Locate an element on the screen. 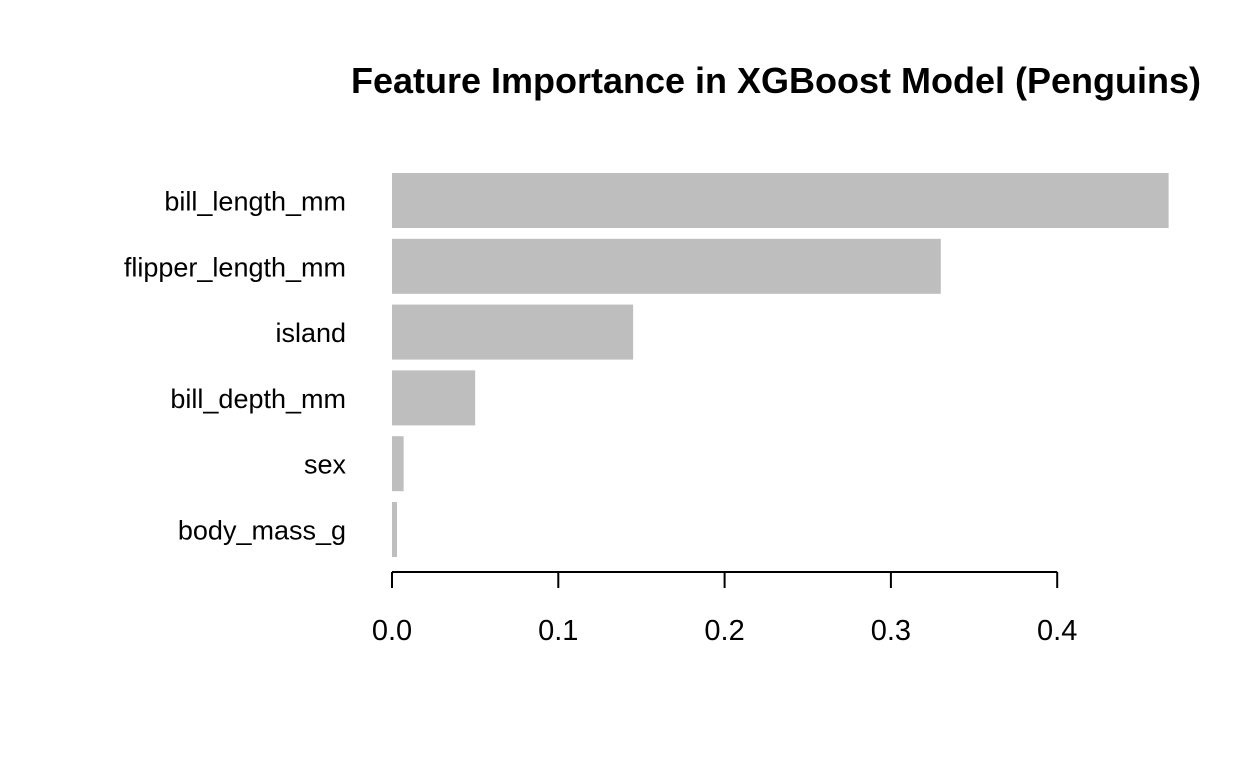  category-label-bill-depth-mm: bill_depth_mm is located at coordinates (258, 399).